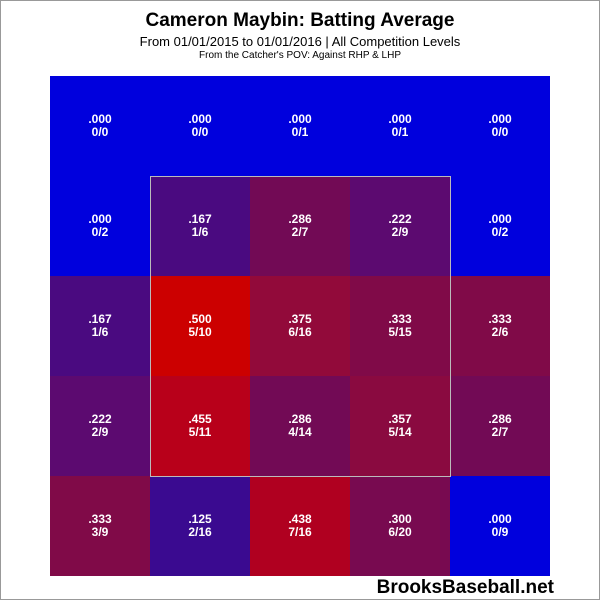 This screenshot has height=600, width=600. Describe the element at coordinates (200, 419) in the screenshot. I see `cell-average: .455` at that location.